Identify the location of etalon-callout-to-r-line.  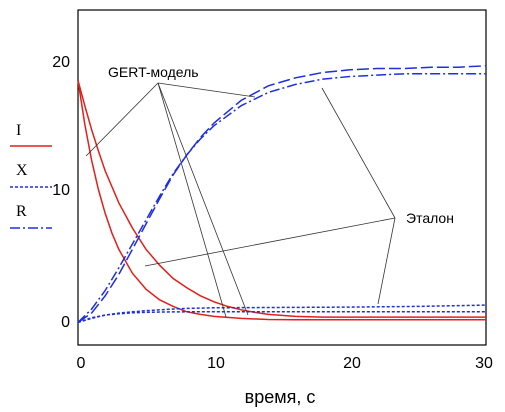
(358, 153).